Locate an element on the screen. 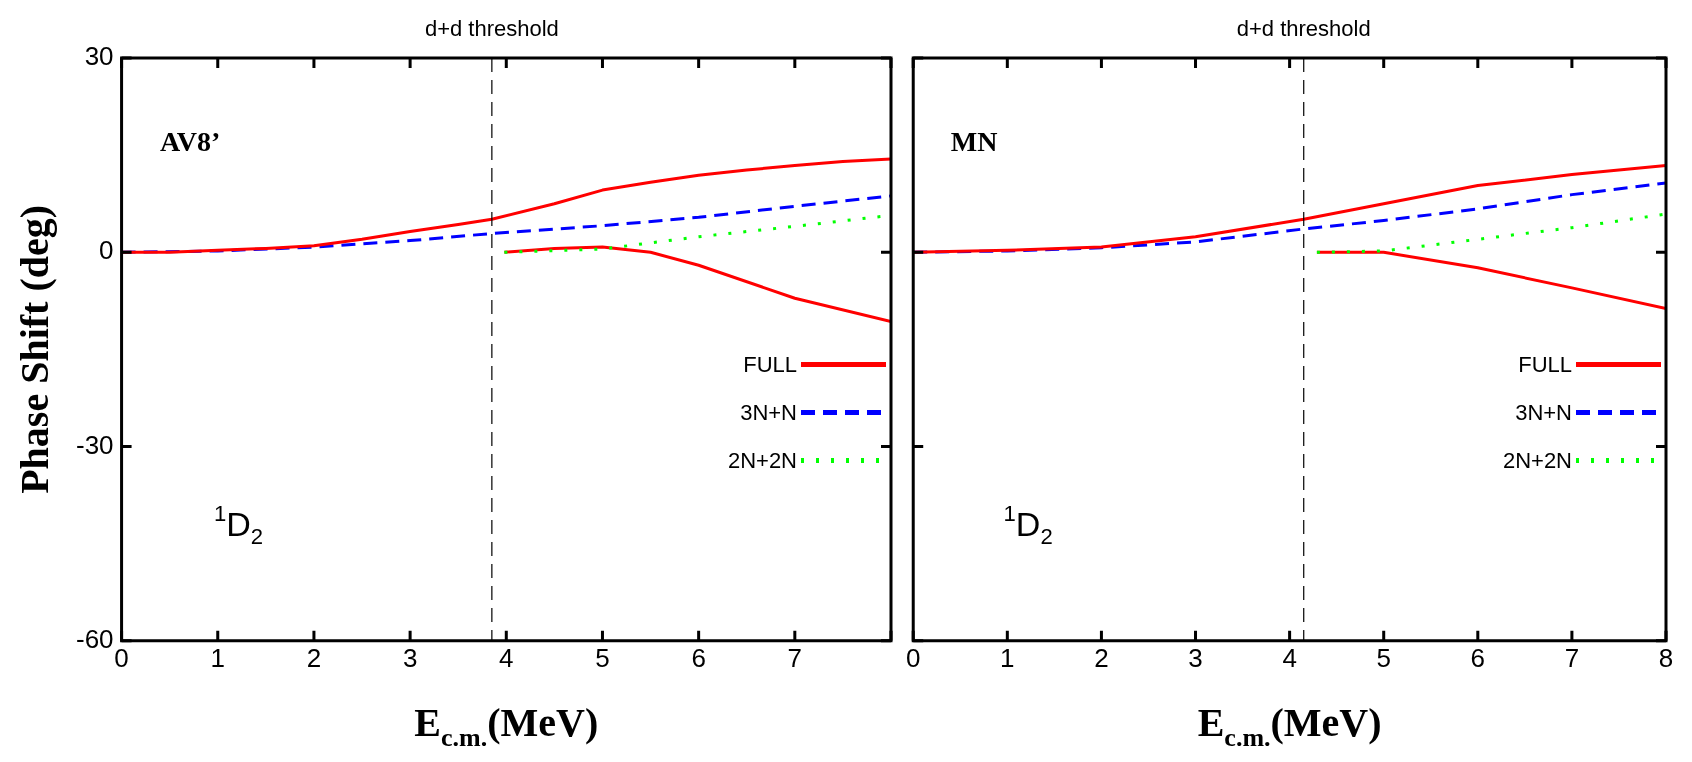 The width and height of the screenshot is (1692, 762). x-tick-label: 0 is located at coordinates (913, 657).